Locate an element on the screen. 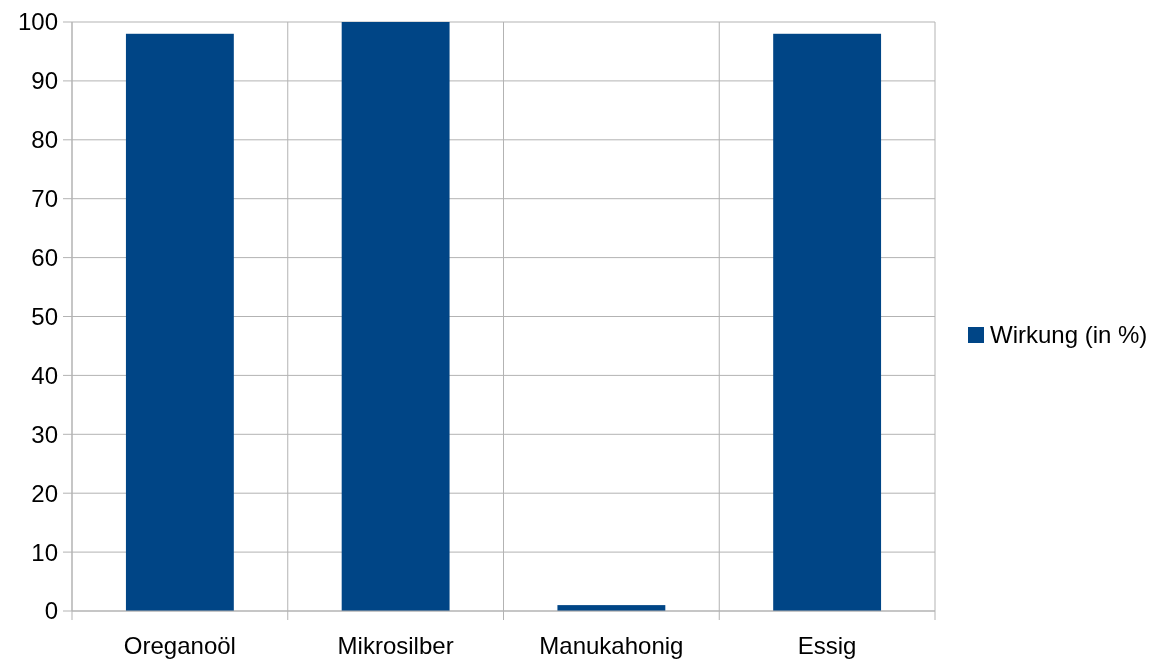 The image size is (1172, 660). legend-label: Wirkung (in %) is located at coordinates (1069, 335).